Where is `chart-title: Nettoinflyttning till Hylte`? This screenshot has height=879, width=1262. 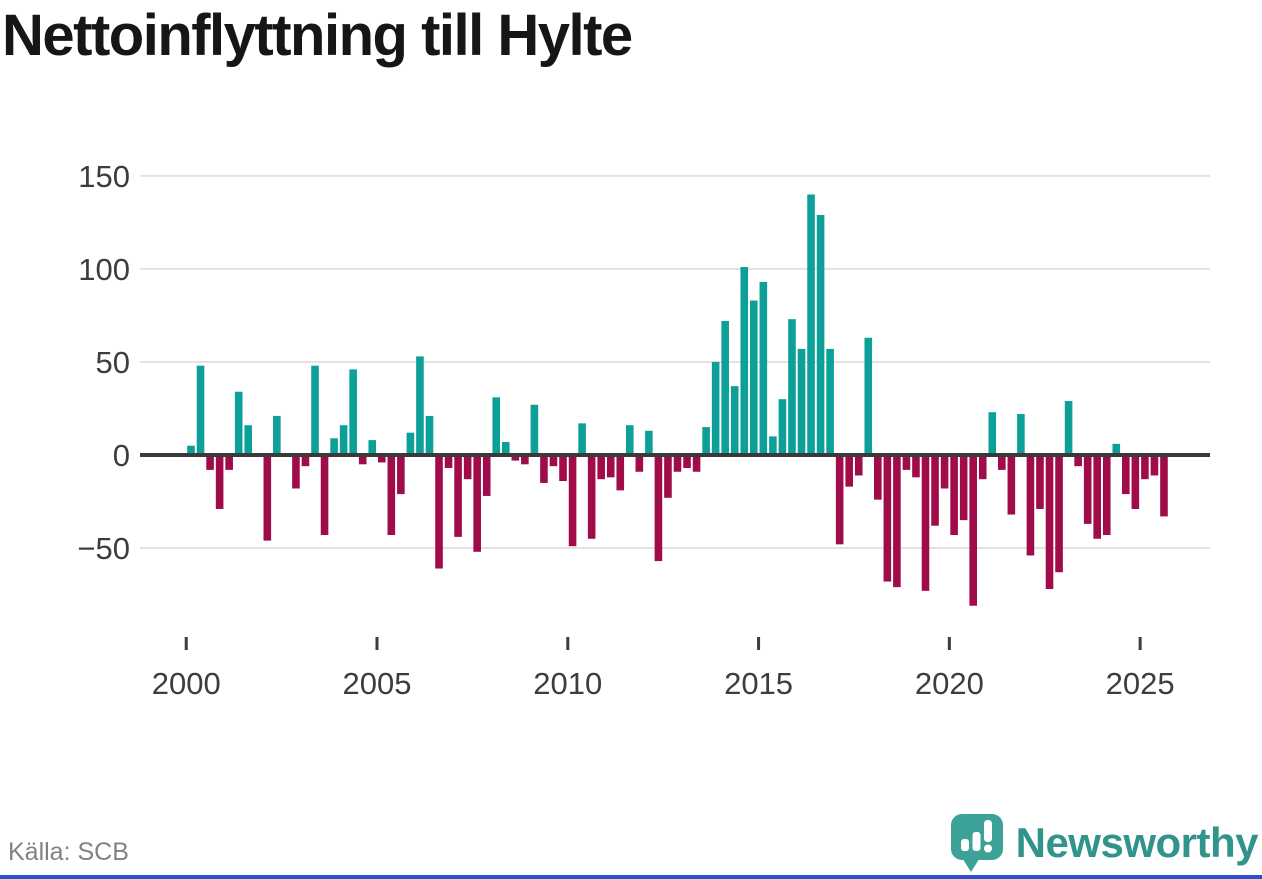 chart-title: Nettoinflyttning till Hylte is located at coordinates (317, 35).